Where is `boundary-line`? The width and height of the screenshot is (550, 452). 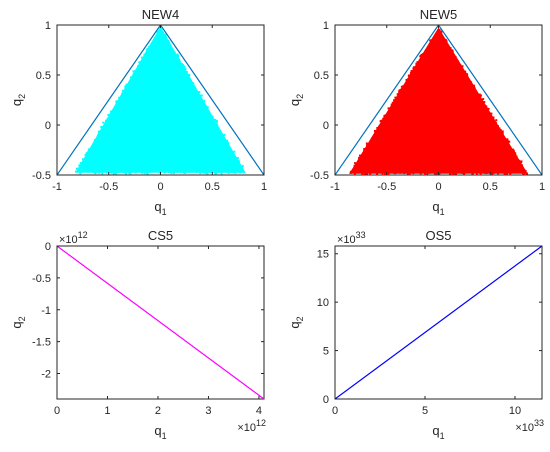 boundary-line is located at coordinates (160, 100).